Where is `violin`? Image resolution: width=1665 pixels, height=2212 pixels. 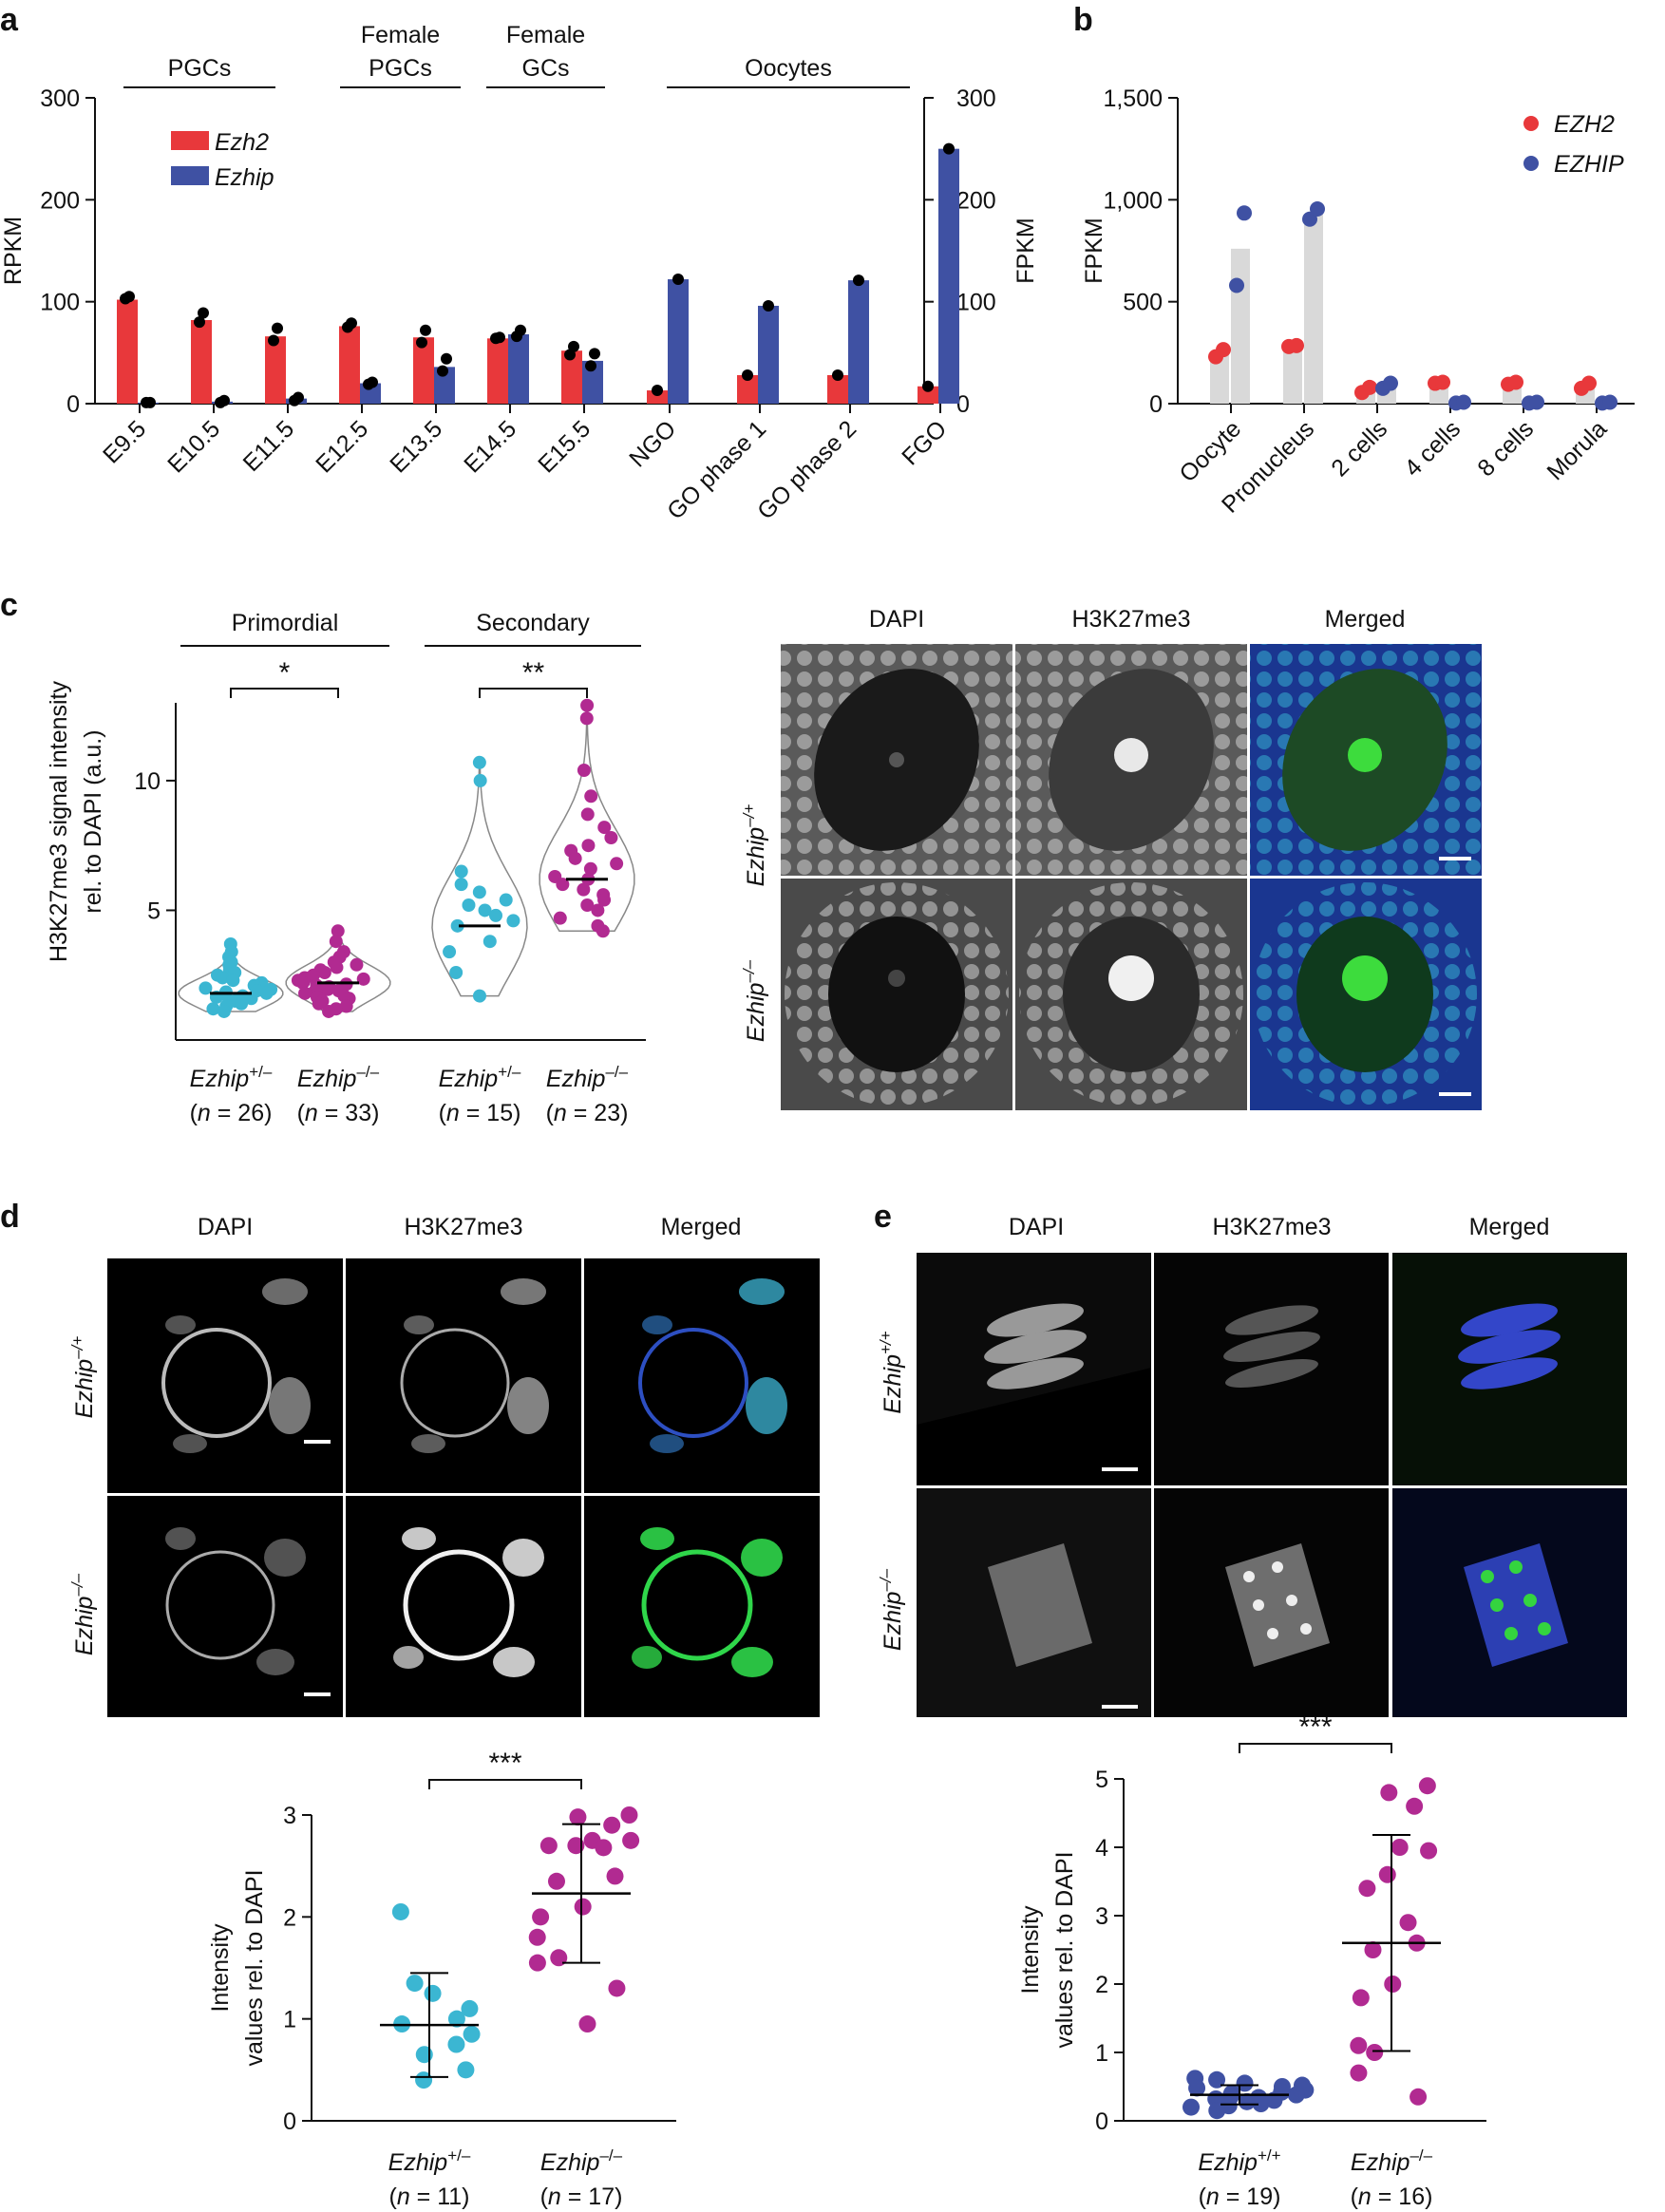 violin is located at coordinates (479, 879).